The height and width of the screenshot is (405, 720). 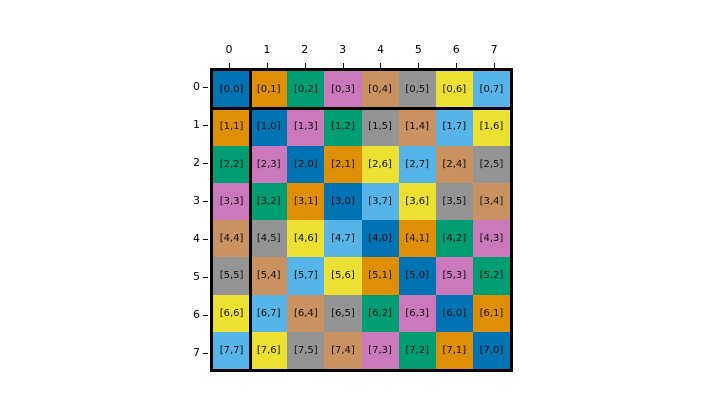 I want to click on grid-cell-7-3: [7,4], so click(x=343, y=350).